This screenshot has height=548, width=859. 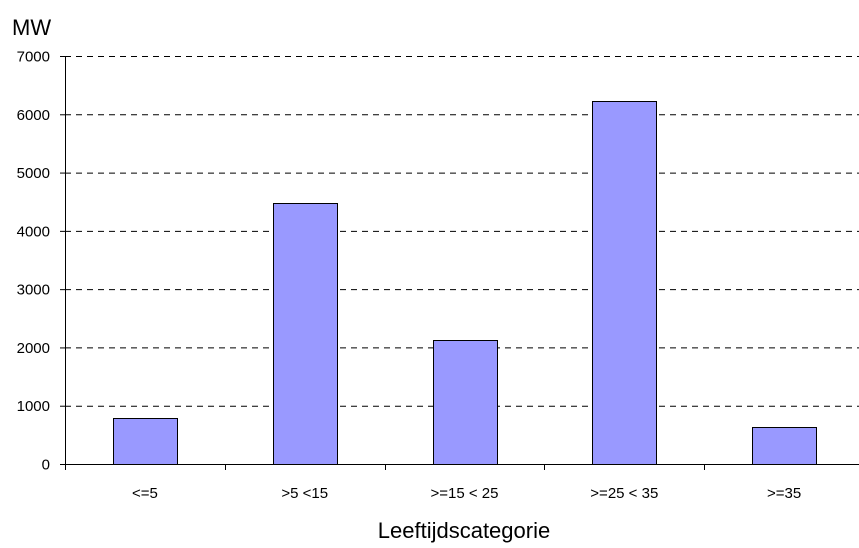 What do you see at coordinates (624, 493) in the screenshot?
I see `x-tick-label: >=25 < 35` at bounding box center [624, 493].